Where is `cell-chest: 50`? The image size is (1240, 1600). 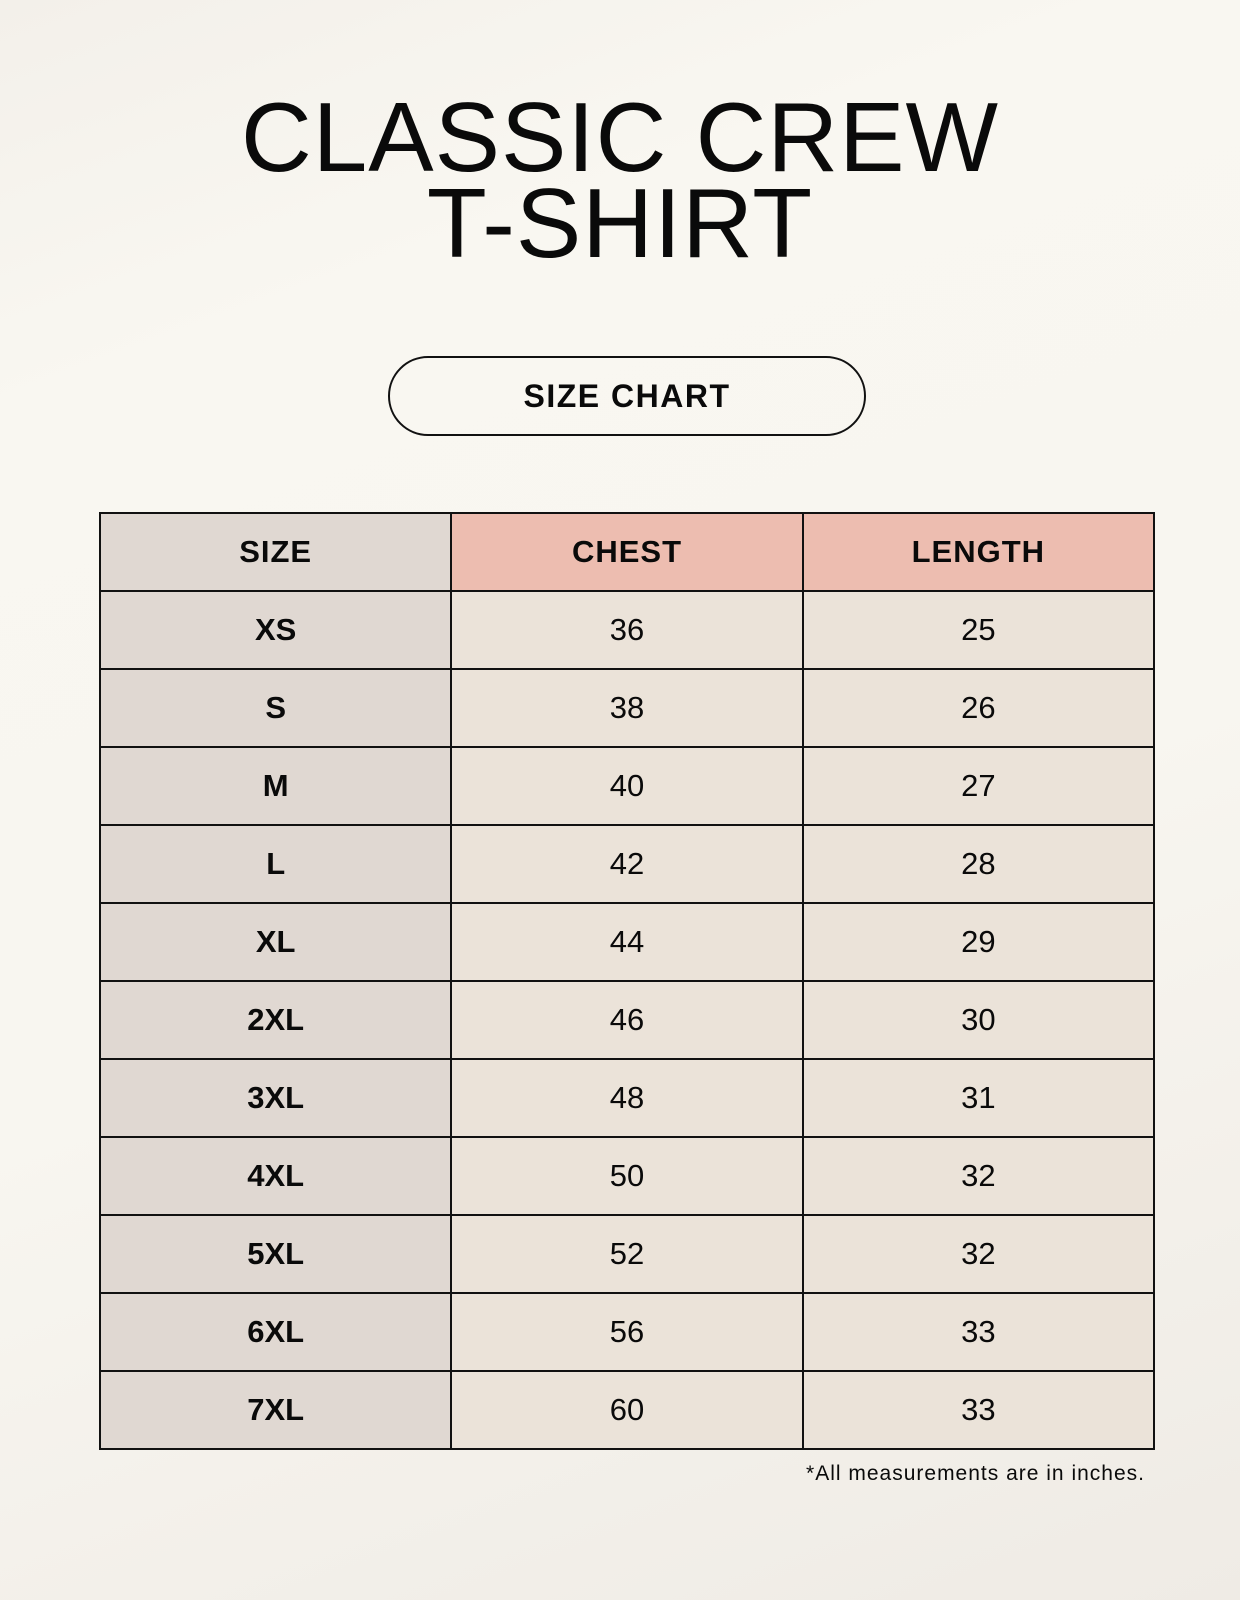 cell-chest: 50 is located at coordinates (627, 1176).